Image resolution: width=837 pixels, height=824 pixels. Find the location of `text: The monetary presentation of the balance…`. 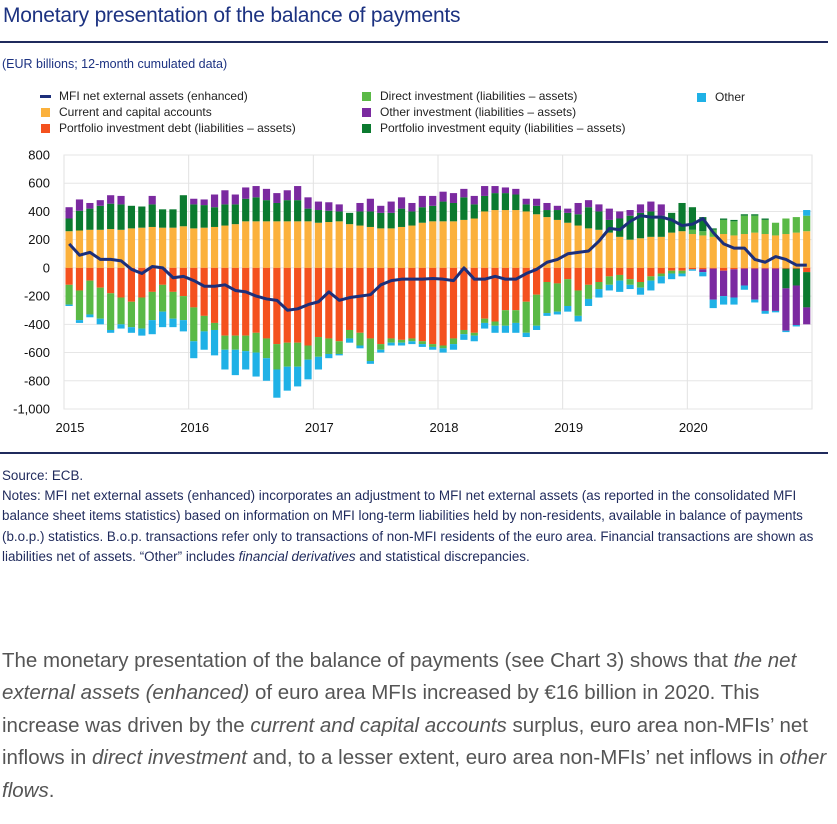

text: The monetary presentation of the balance… is located at coordinates (368, 660).